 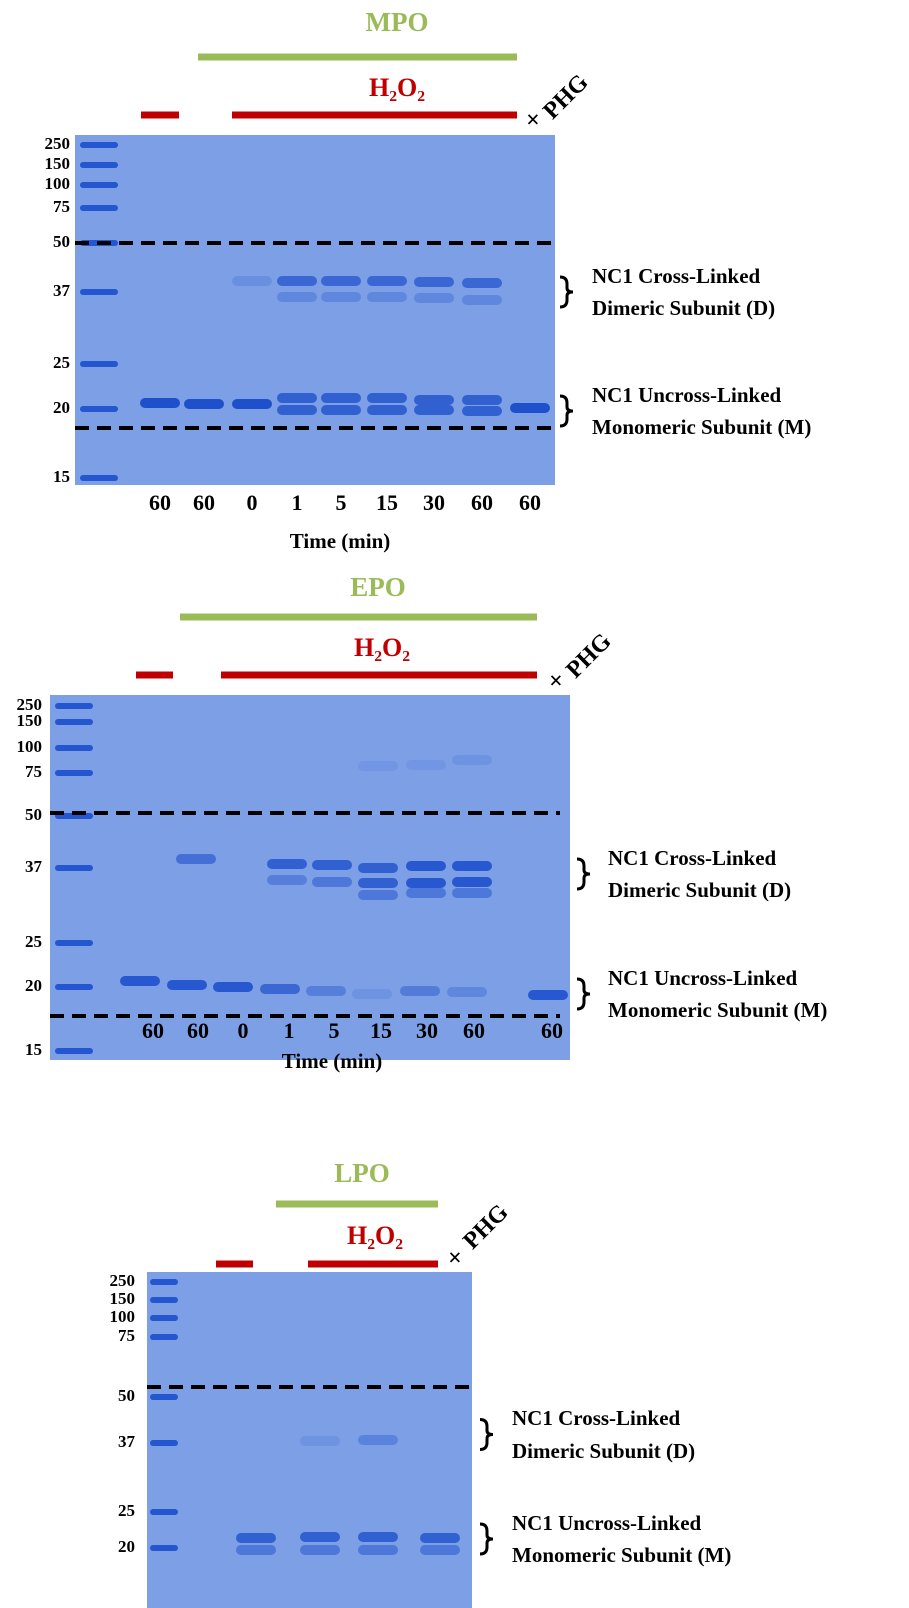 What do you see at coordinates (33, 985) in the screenshot?
I see `marker-label: 20` at bounding box center [33, 985].